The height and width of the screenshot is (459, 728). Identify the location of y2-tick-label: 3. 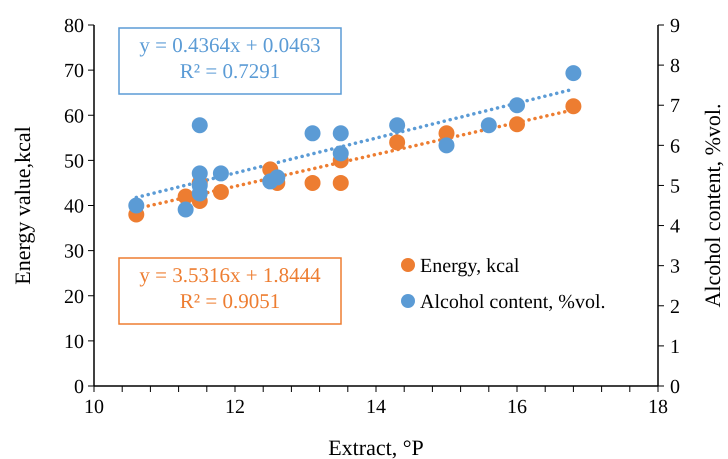
(675, 267).